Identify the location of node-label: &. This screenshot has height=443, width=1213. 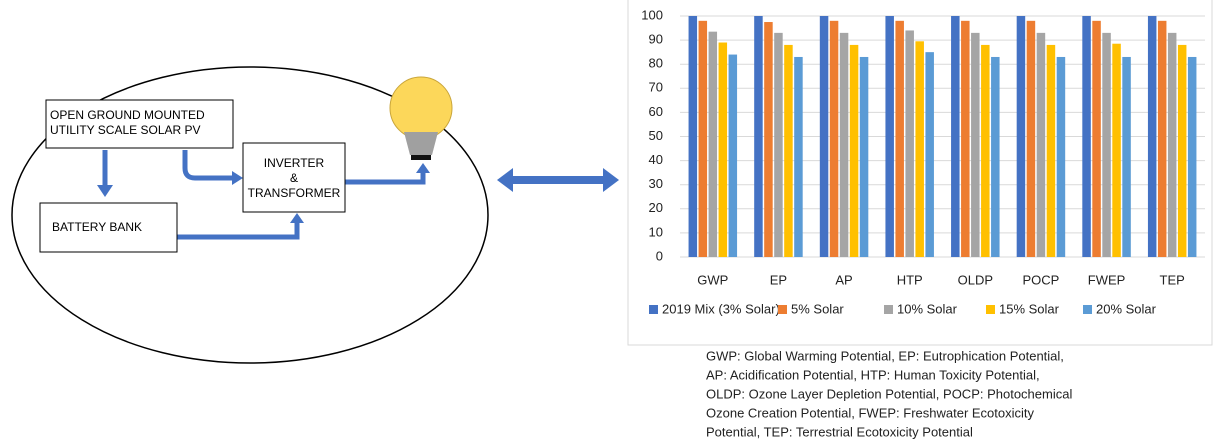
(294, 178).